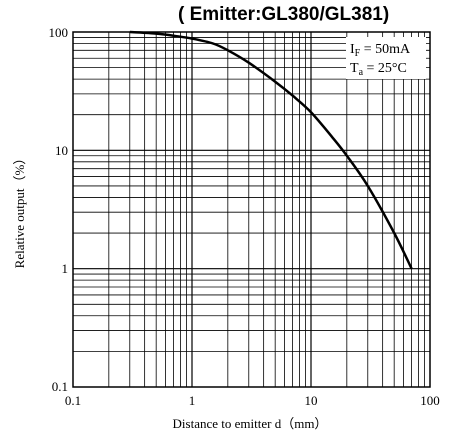 The height and width of the screenshot is (437, 452). Describe the element at coordinates (61, 150) in the screenshot. I see `y-tick-label: 10` at that location.